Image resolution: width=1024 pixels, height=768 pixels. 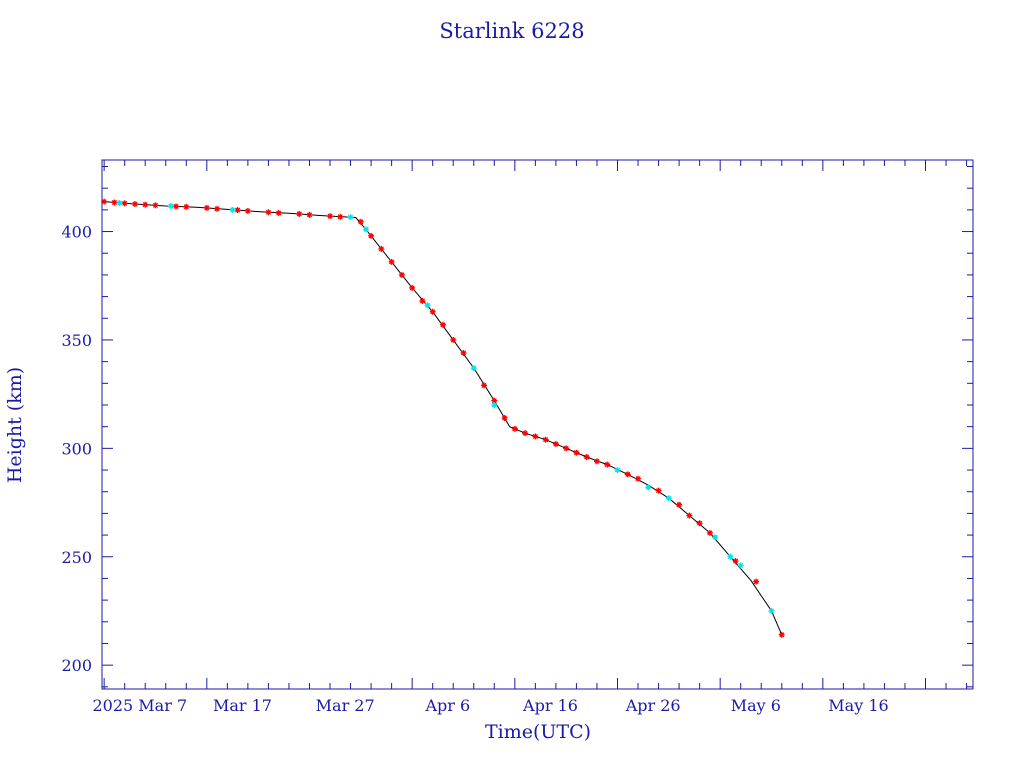 What do you see at coordinates (242, 705) in the screenshot?
I see `x-tick-label: Mar 17` at bounding box center [242, 705].